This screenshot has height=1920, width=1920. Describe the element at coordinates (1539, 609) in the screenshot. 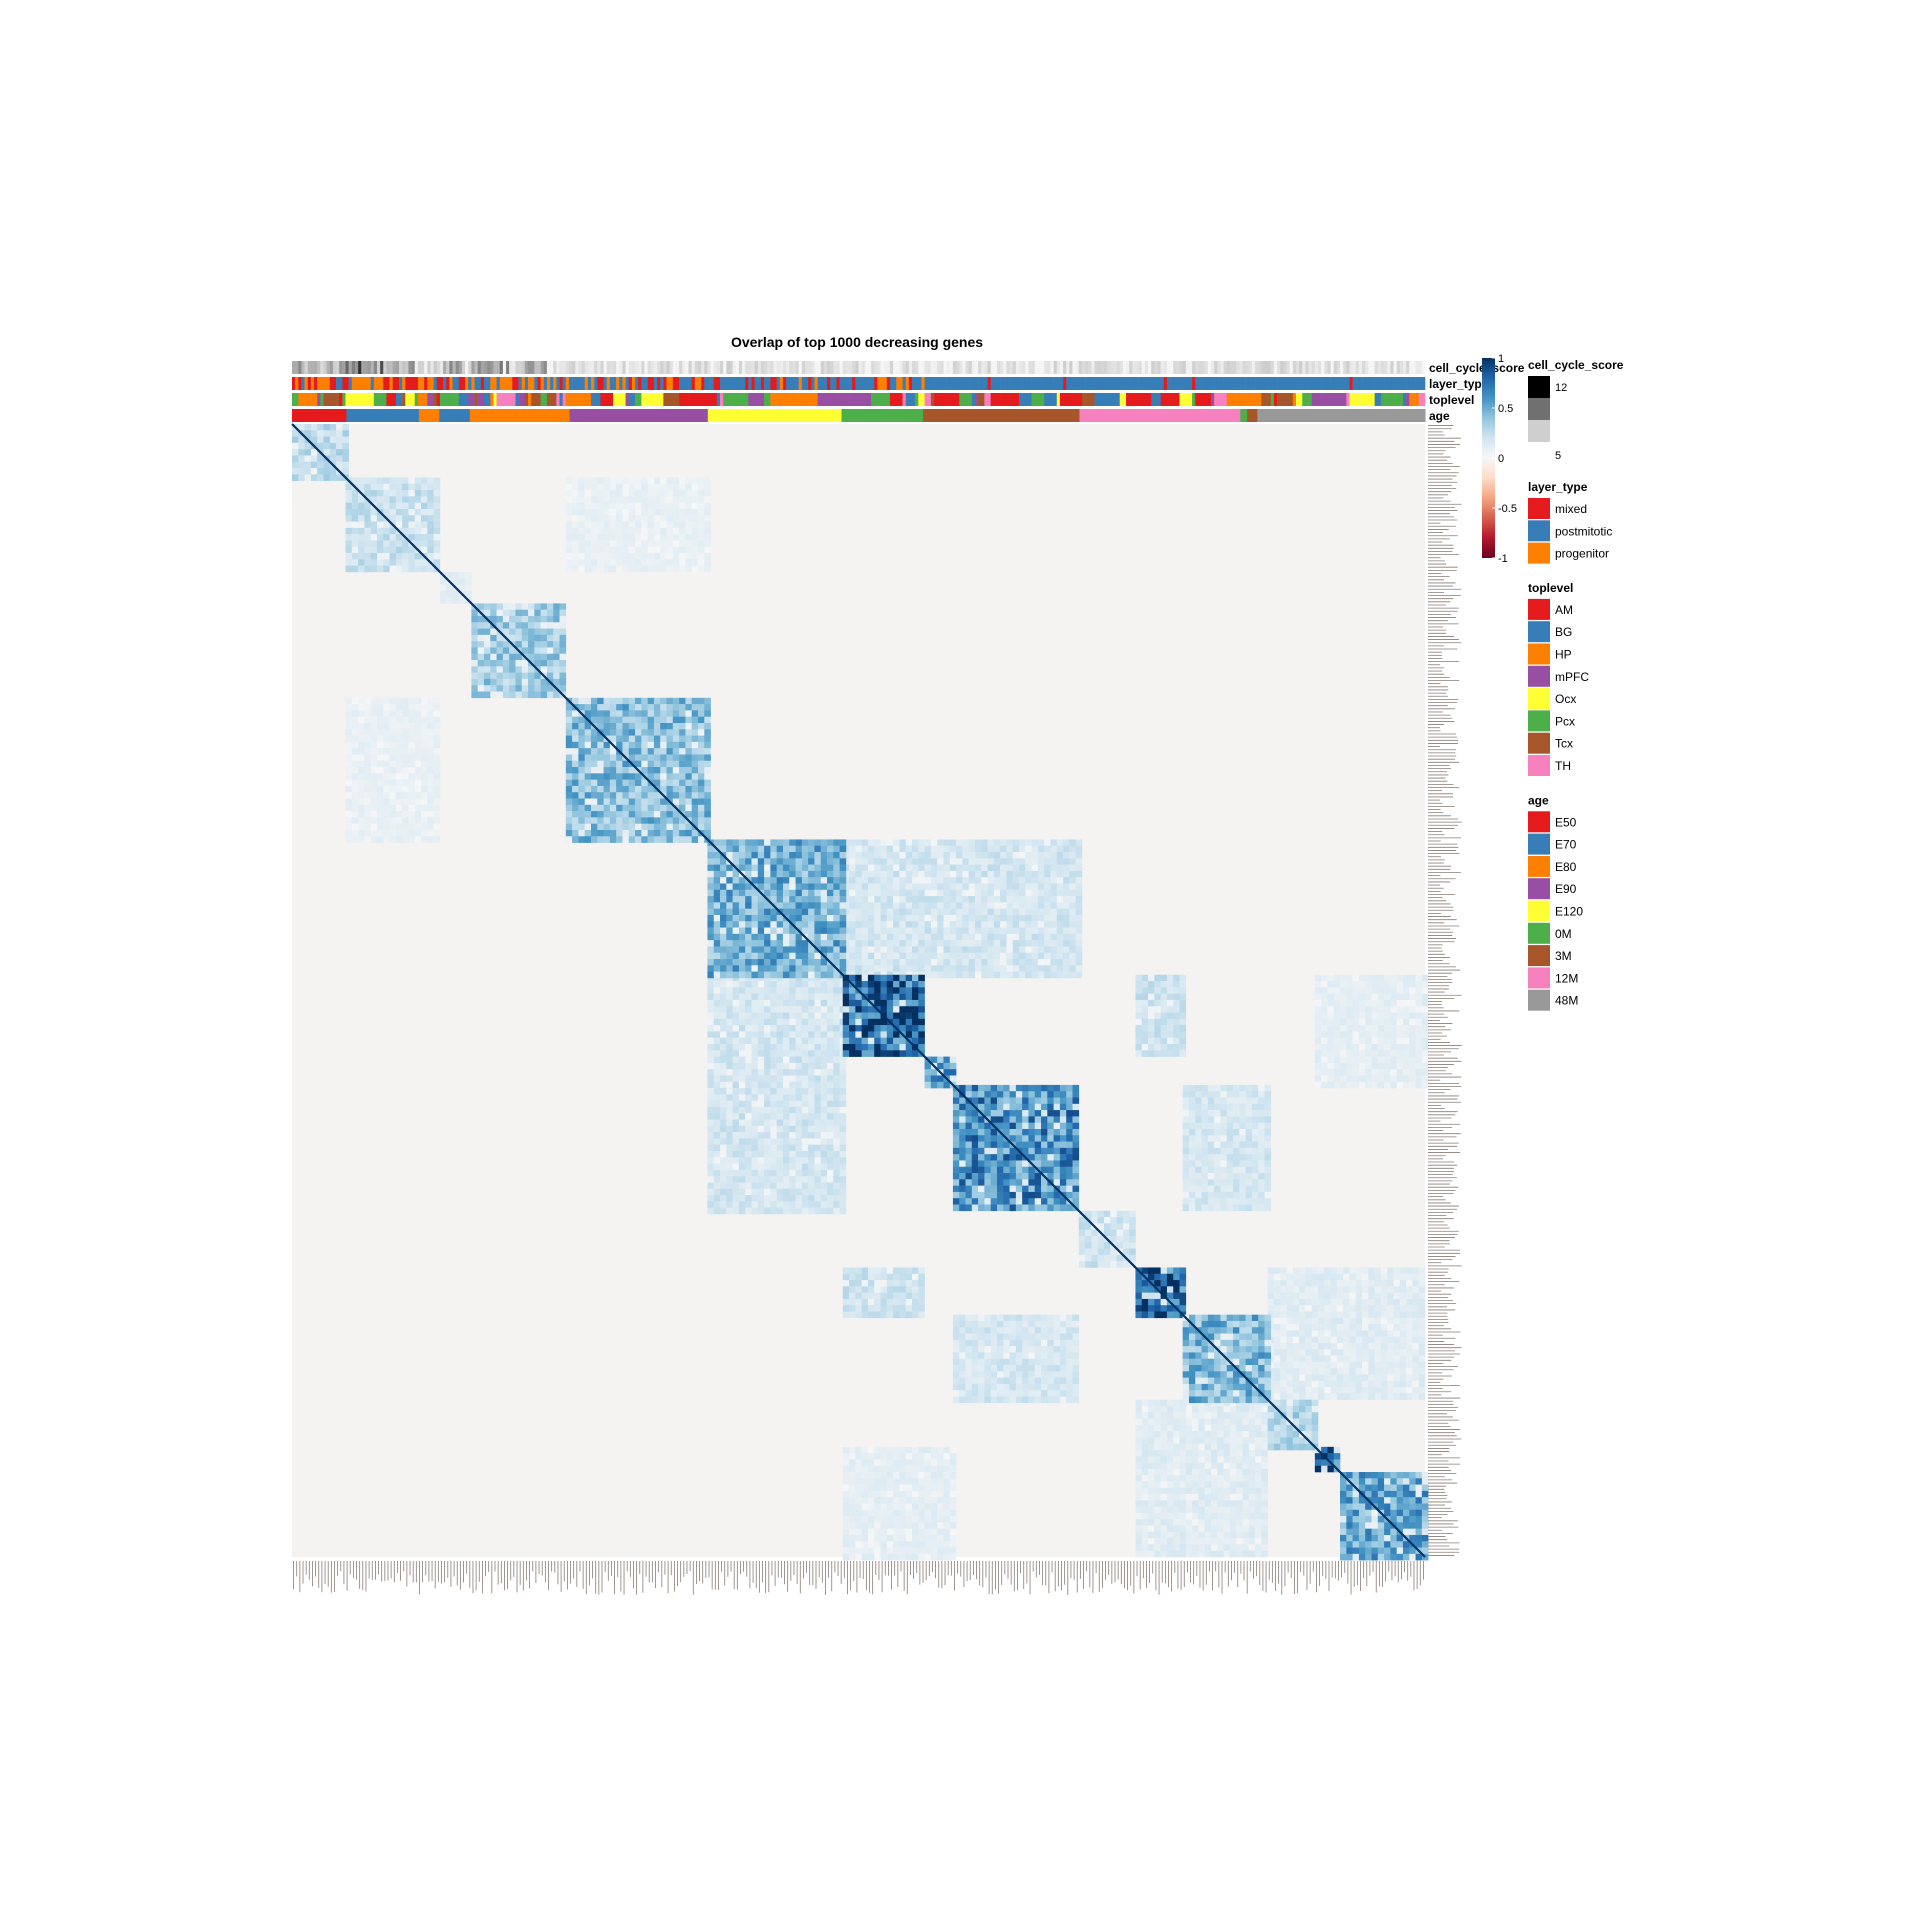

I see `legend-swatch-AM` at that location.